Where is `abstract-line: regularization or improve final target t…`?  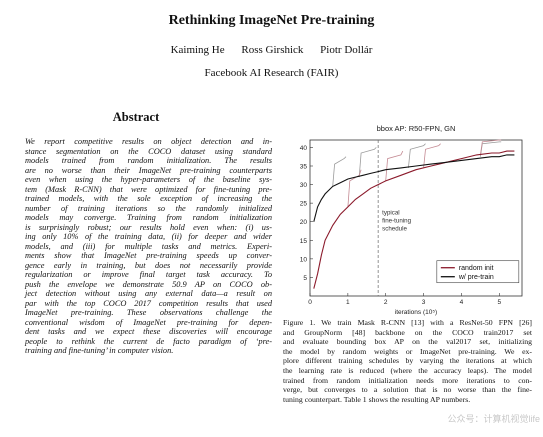 abstract-line: regularization or improve final target t… is located at coordinates (148, 274).